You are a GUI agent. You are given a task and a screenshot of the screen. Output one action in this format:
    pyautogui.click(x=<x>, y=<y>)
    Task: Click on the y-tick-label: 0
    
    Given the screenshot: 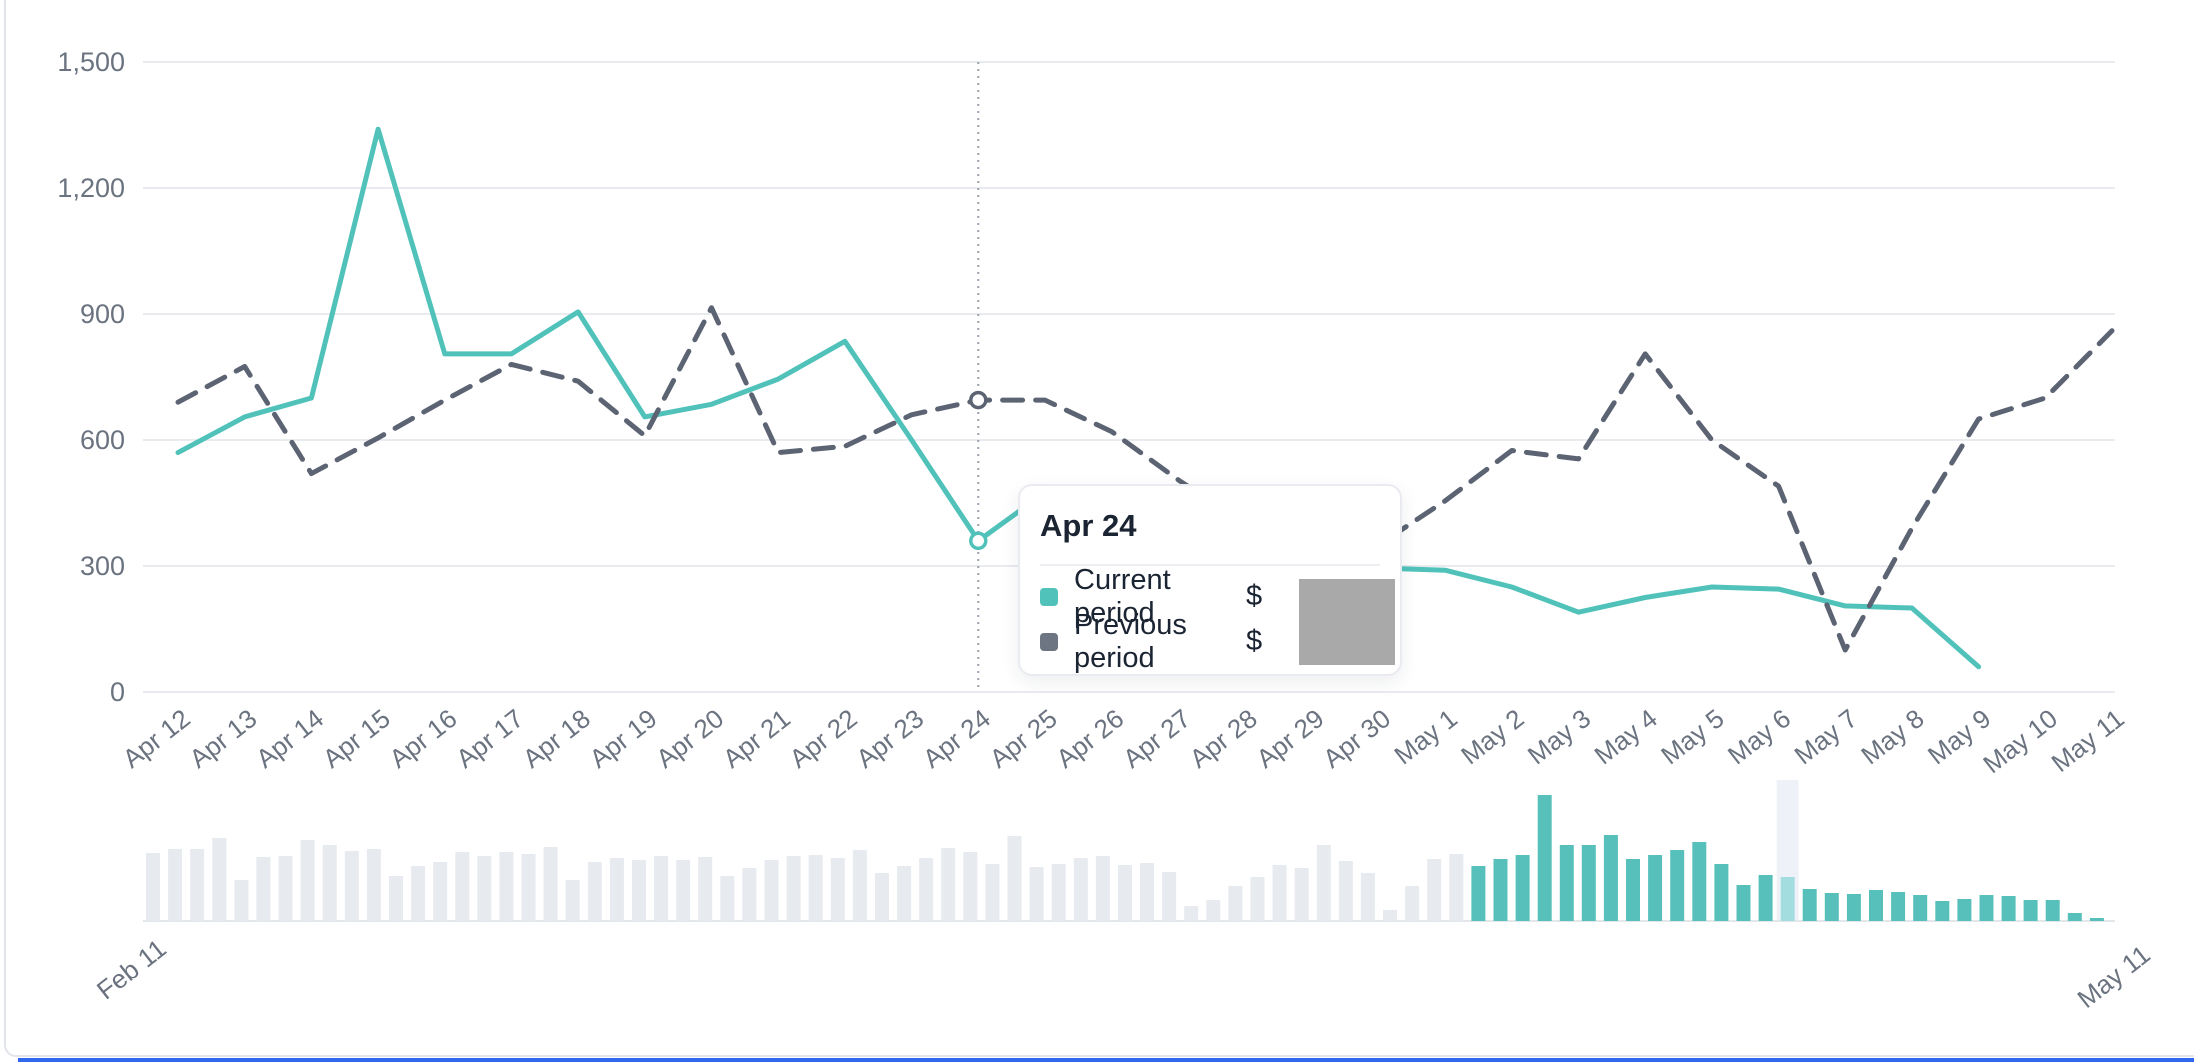 What is the action you would take?
    pyautogui.click(x=117, y=692)
    